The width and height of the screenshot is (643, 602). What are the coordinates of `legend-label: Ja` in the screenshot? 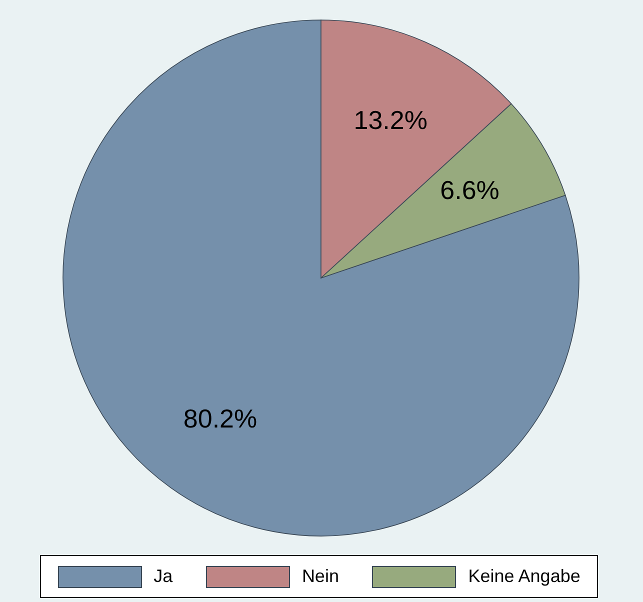 It's located at (163, 576).